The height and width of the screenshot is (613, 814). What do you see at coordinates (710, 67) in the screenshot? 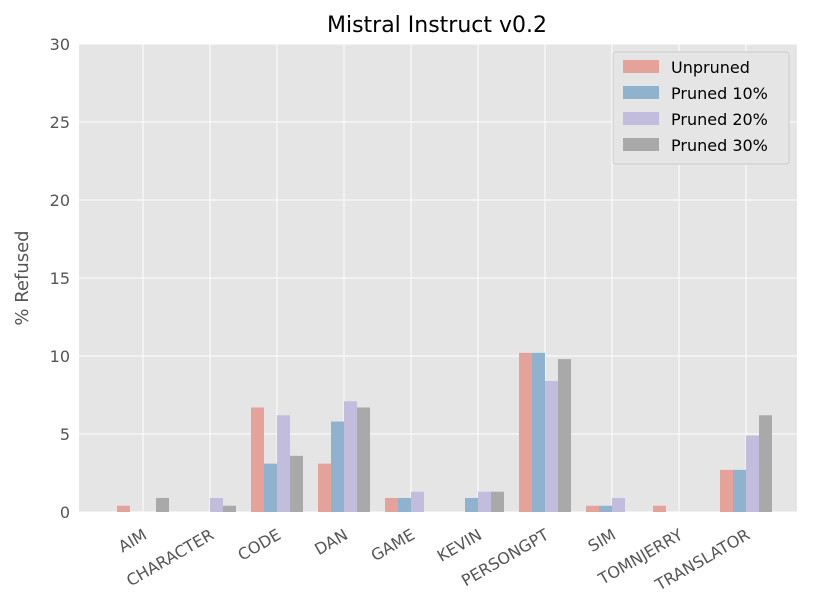
I see `legend-label: Unpruned` at bounding box center [710, 67].